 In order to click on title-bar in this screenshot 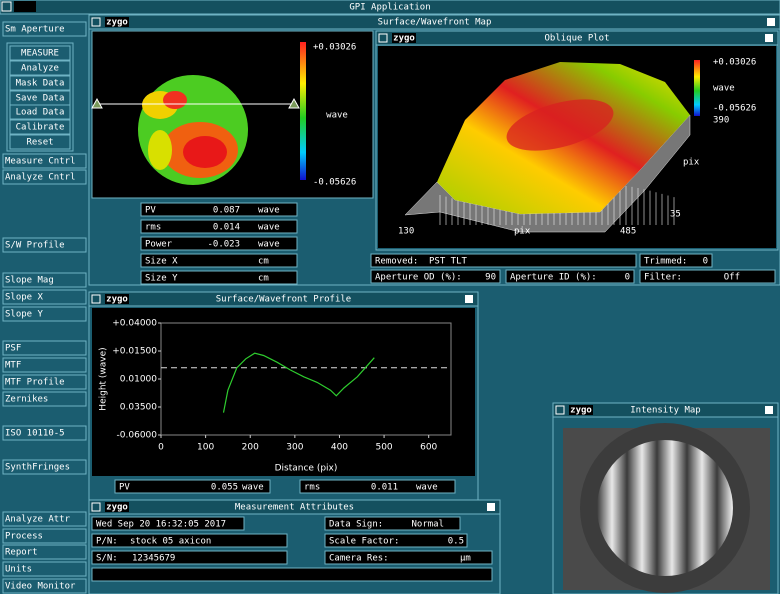, I will do `click(665, 410)`.